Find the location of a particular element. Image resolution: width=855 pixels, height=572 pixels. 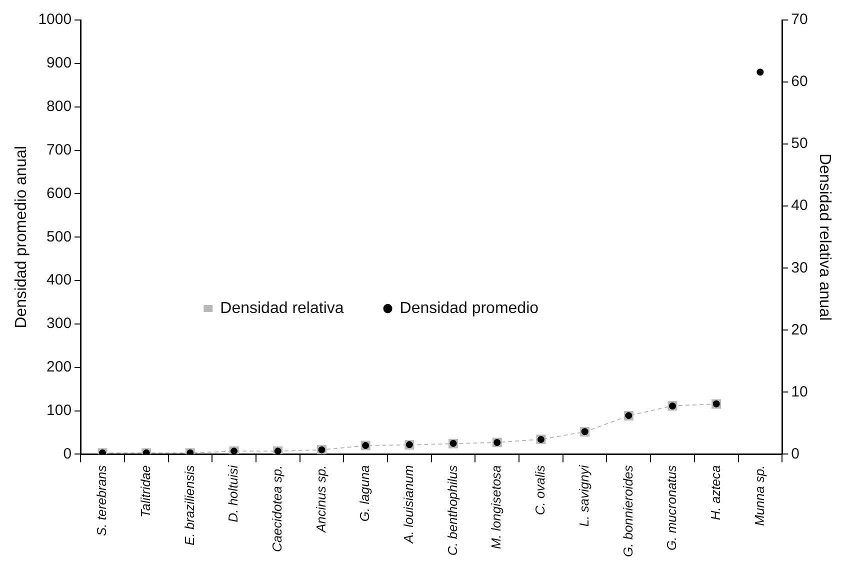

y-tick-label: 500 is located at coordinates (59, 237).